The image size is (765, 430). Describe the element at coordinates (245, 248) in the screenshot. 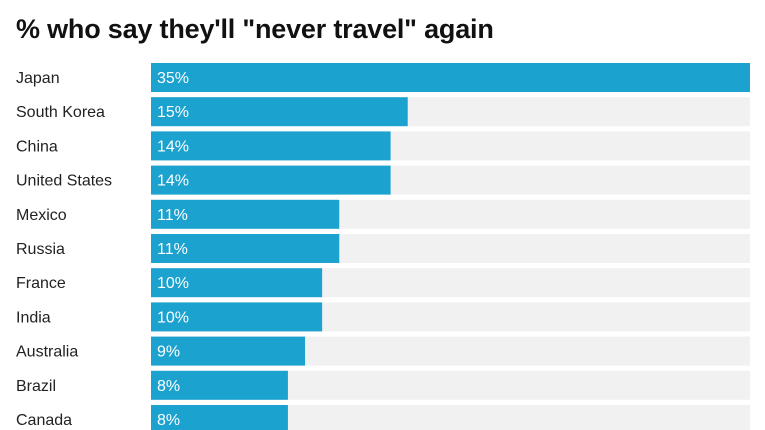

I see `bar-russia` at that location.